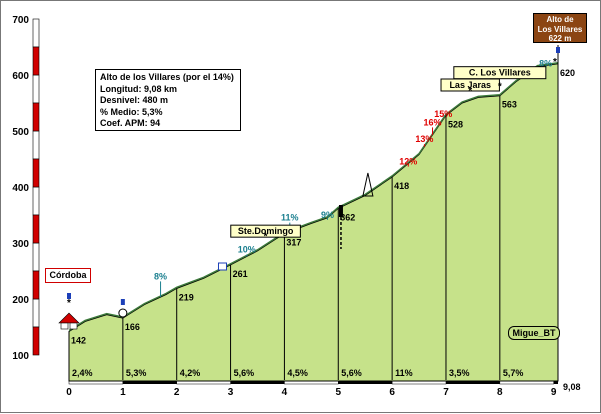 The width and height of the screenshot is (601, 414). What do you see at coordinates (327, 215) in the screenshot?
I see `slope-annotation-label: 9%` at bounding box center [327, 215].